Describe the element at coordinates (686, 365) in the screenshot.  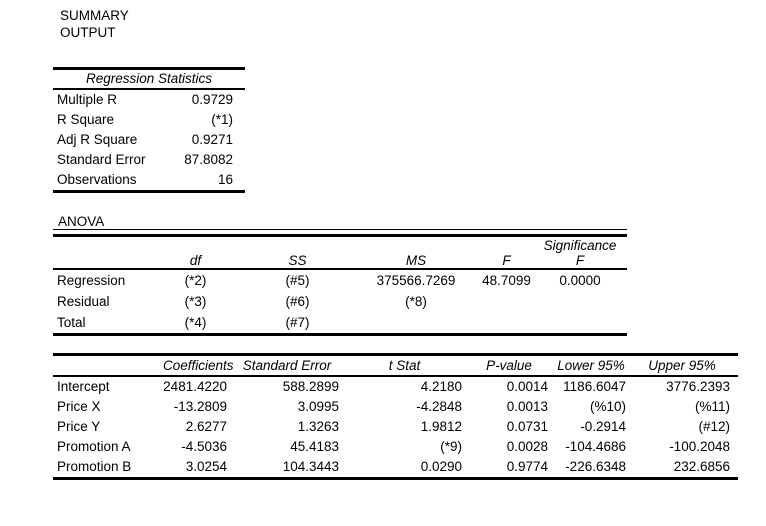
I see `coef-header-upper-95: Upper 95%` at that location.